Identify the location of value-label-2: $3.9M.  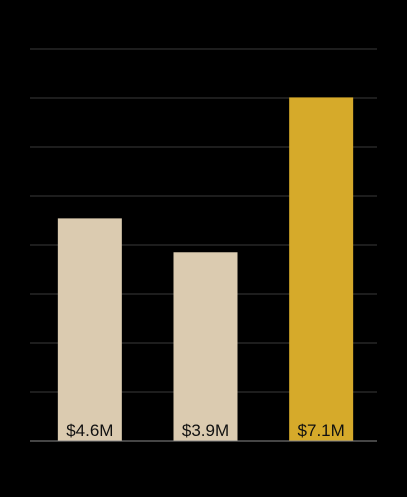
(205, 430).